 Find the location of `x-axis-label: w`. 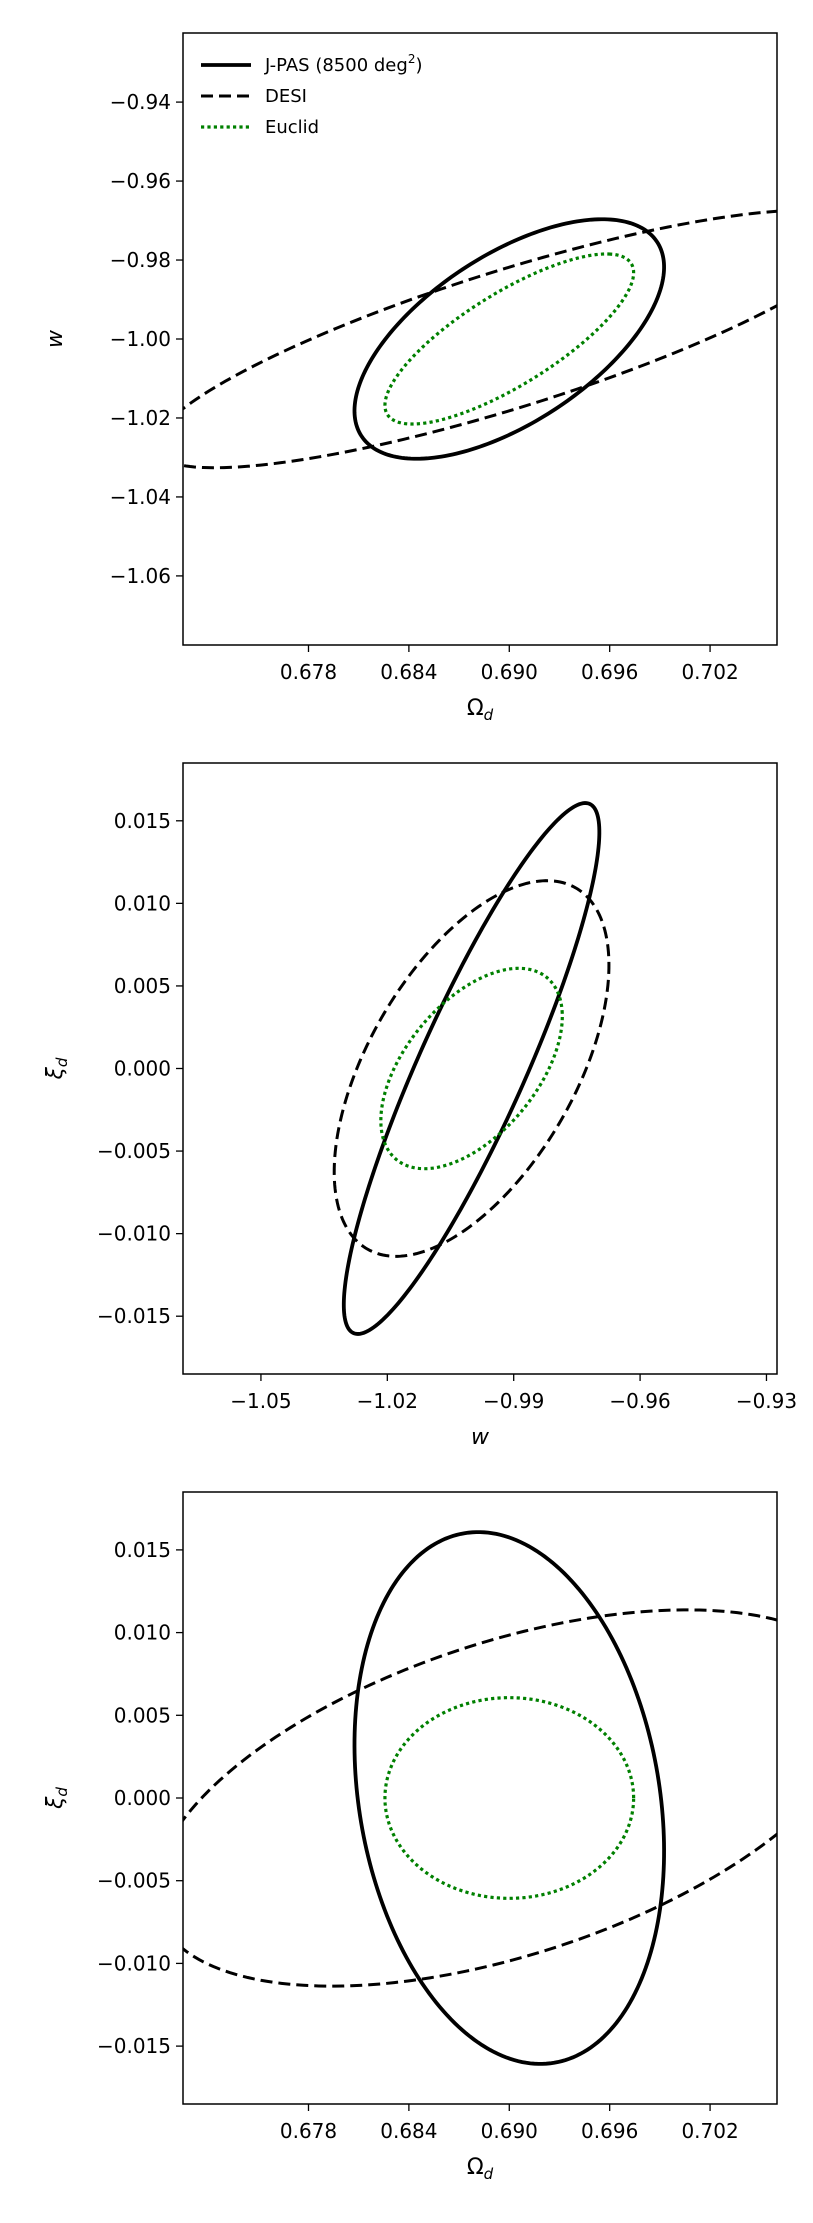

x-axis-label: w is located at coordinates (480, 1437).